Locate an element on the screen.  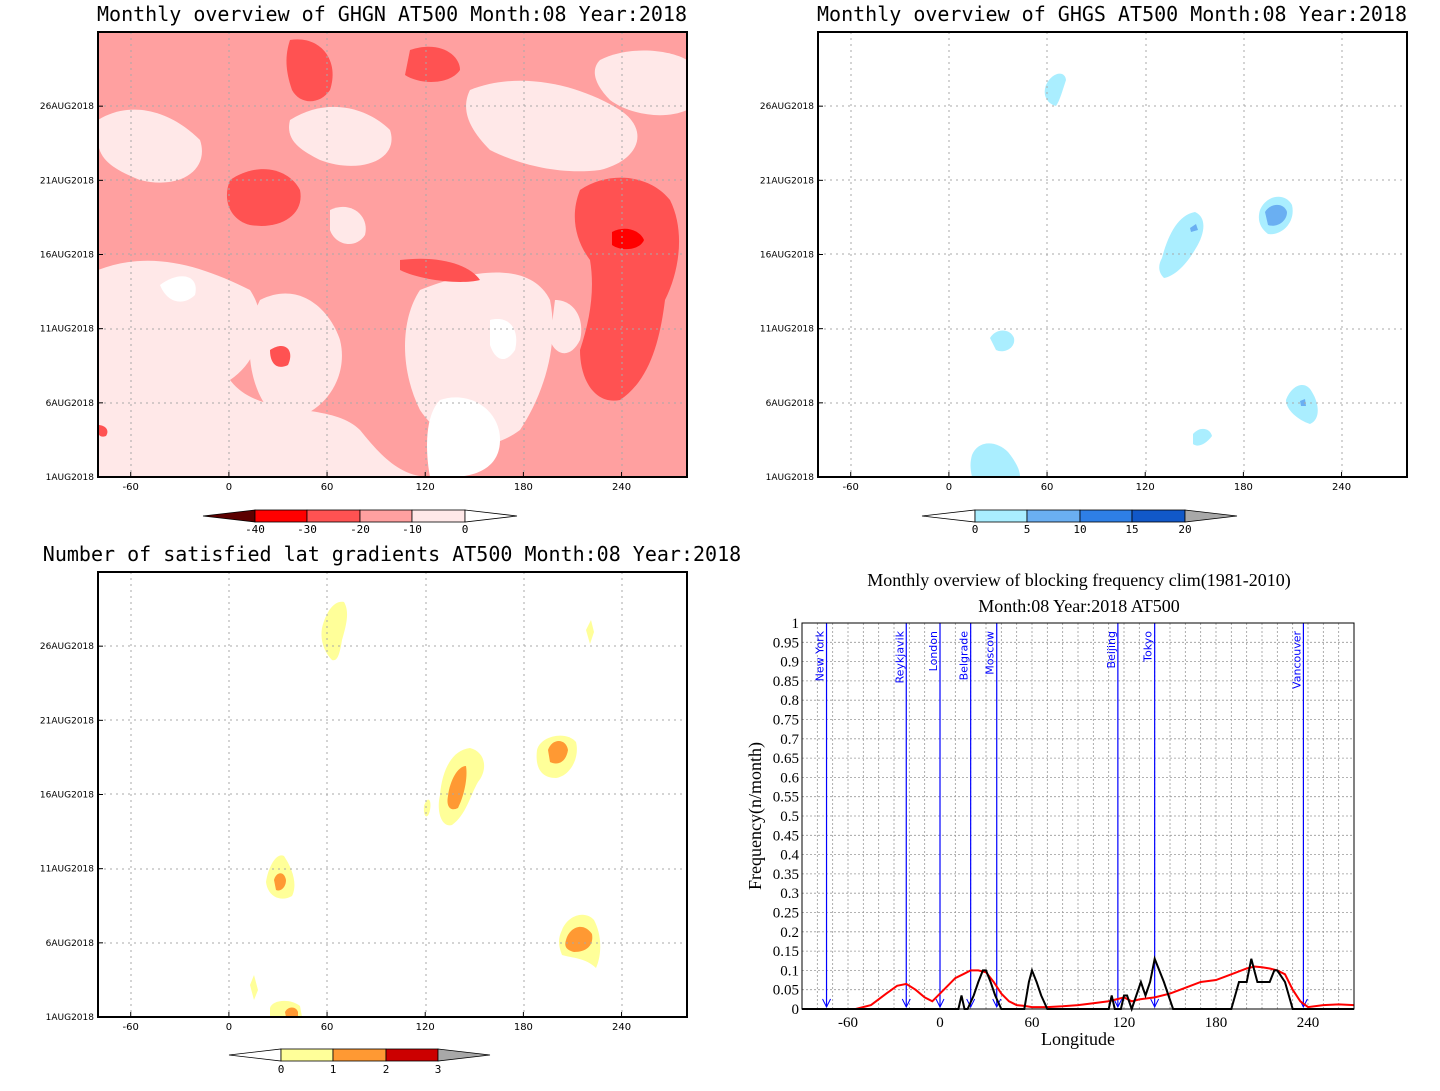
colorbar-label: -30 is located at coordinates (307, 529).